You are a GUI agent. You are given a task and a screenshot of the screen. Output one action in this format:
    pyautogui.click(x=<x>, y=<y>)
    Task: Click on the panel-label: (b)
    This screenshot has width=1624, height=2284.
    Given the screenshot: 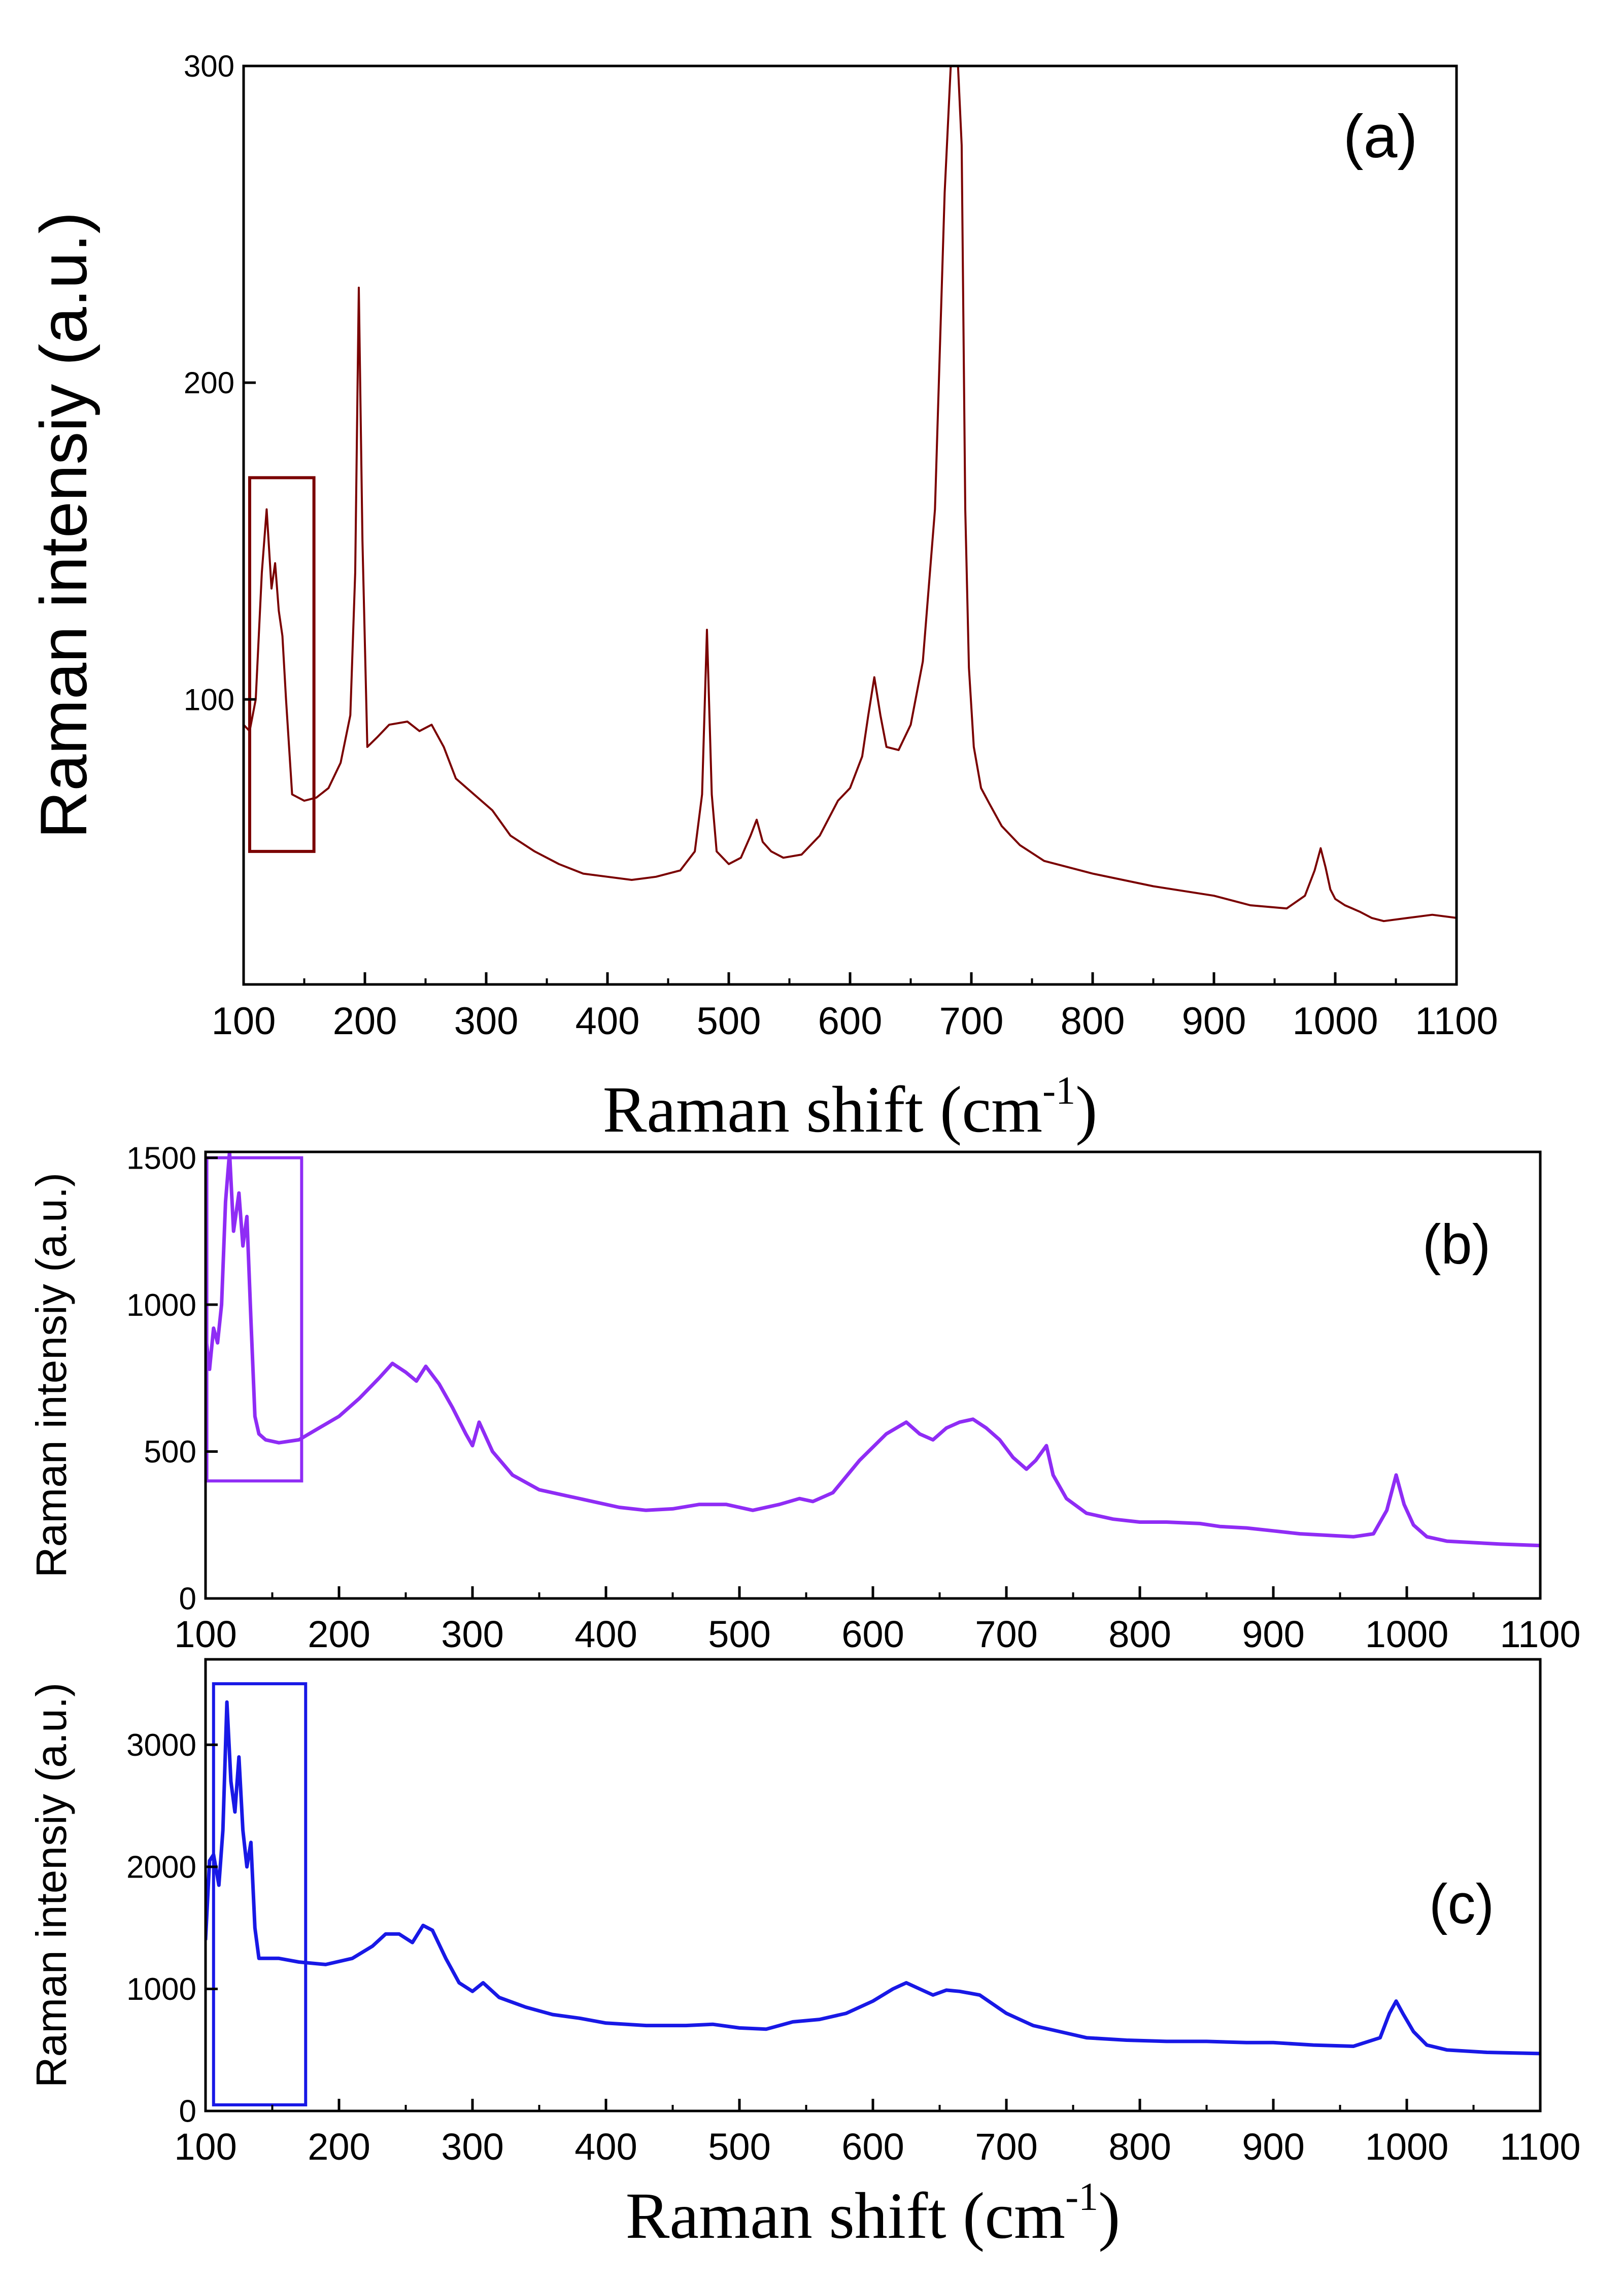 What is the action you would take?
    pyautogui.click(x=1457, y=1244)
    